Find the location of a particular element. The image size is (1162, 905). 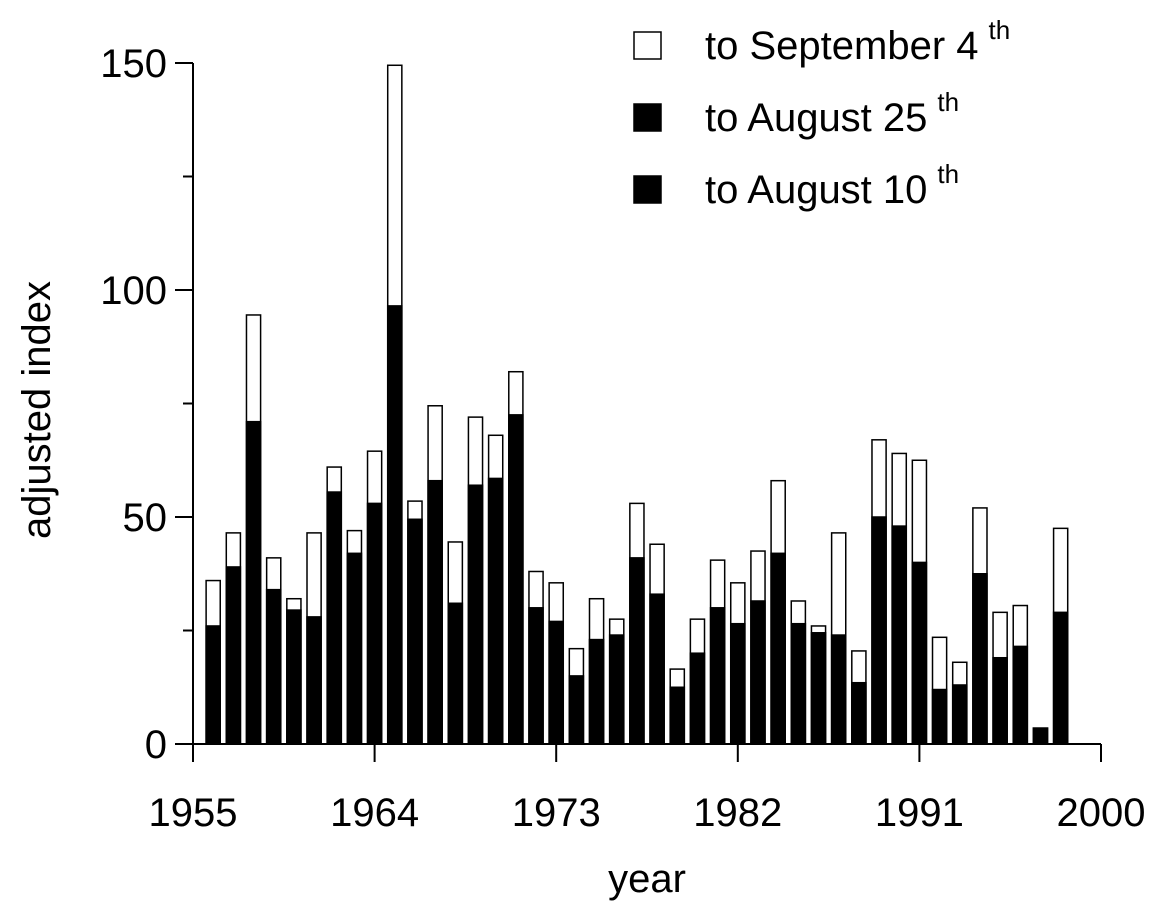

y-tick-label: 0 is located at coordinates (156, 745).